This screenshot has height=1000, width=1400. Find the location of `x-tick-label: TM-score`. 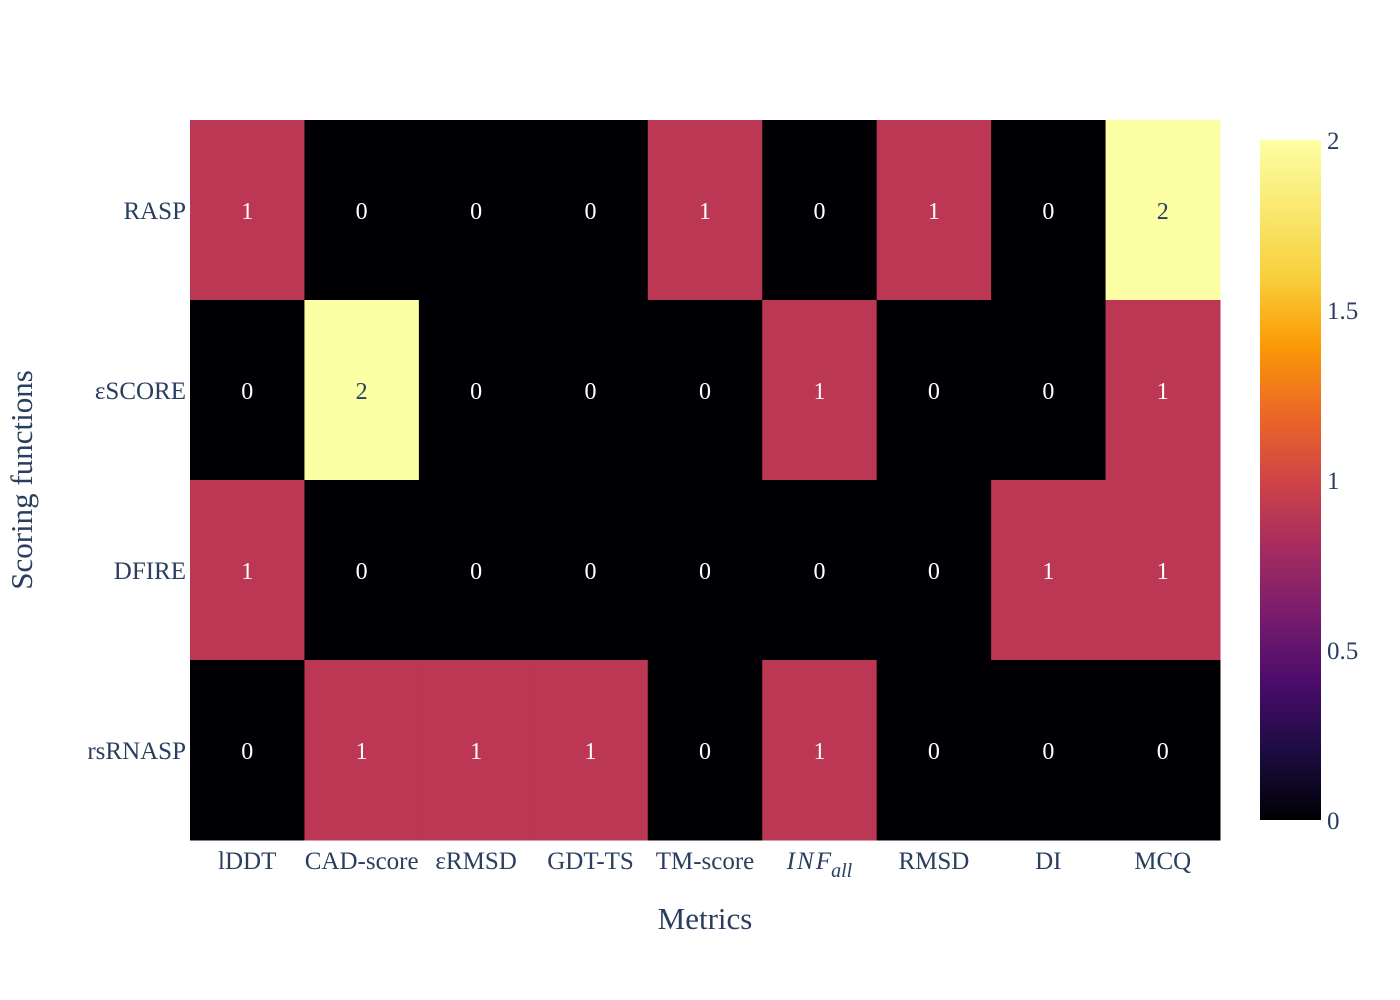

x-tick-label: TM-score is located at coordinates (705, 861).